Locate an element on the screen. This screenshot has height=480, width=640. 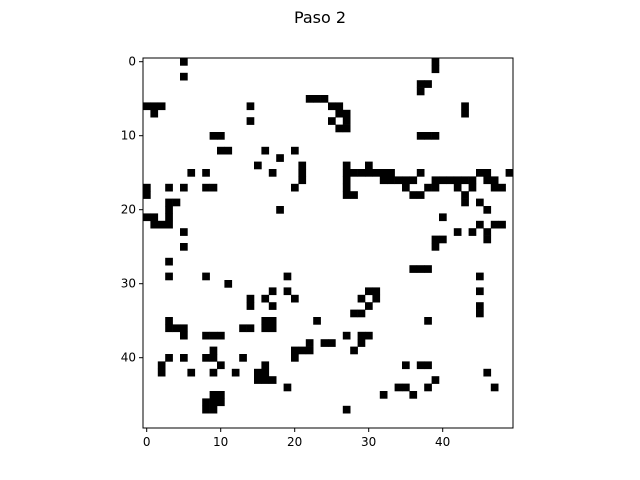
y-tick-label: 0 is located at coordinates (132, 62).